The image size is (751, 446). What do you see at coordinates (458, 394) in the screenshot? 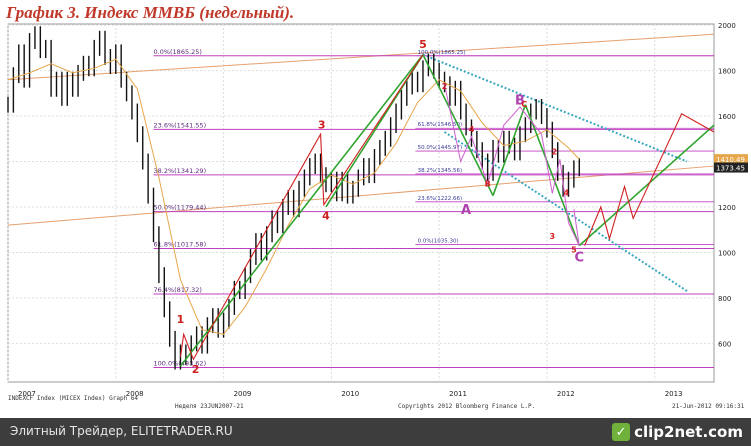
I see `x-tick-label: 2011` at bounding box center [458, 394].